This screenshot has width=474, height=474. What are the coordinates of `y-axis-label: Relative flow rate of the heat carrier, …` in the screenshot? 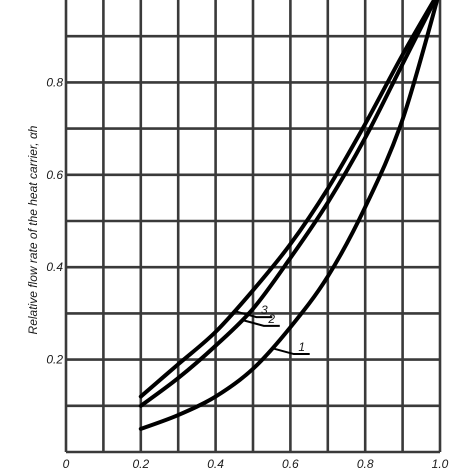 It's located at (33, 229).